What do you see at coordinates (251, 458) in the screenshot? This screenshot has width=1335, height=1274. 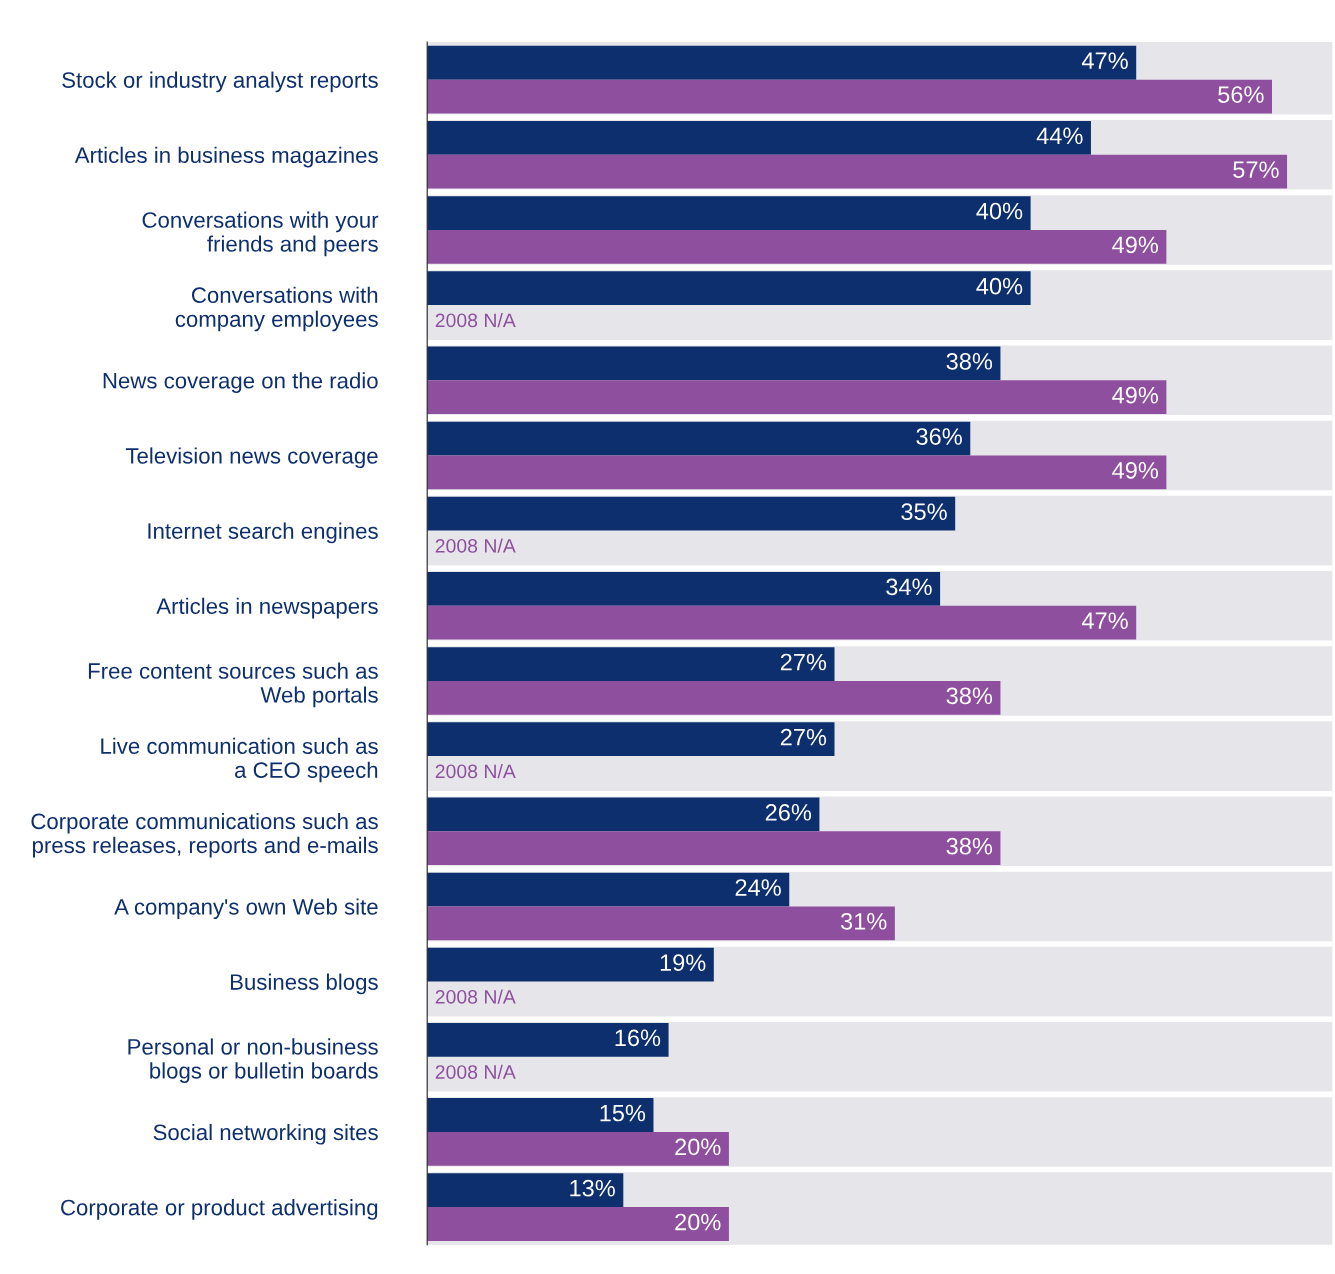 I see `y-tick-label: Television news coverage` at bounding box center [251, 458].